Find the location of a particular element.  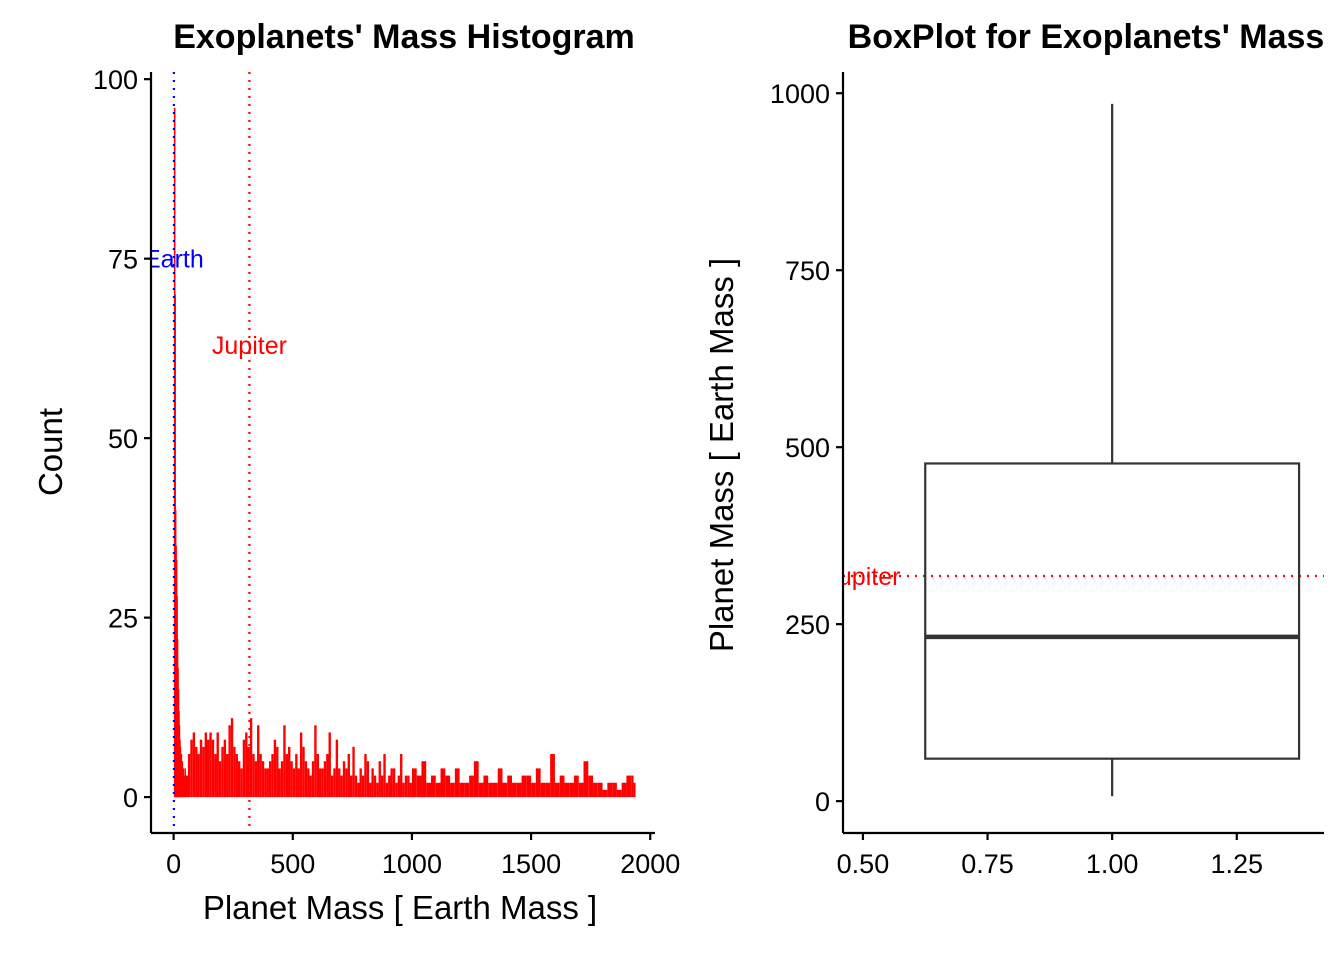

x-tick-label: 2000 is located at coordinates (650, 864).